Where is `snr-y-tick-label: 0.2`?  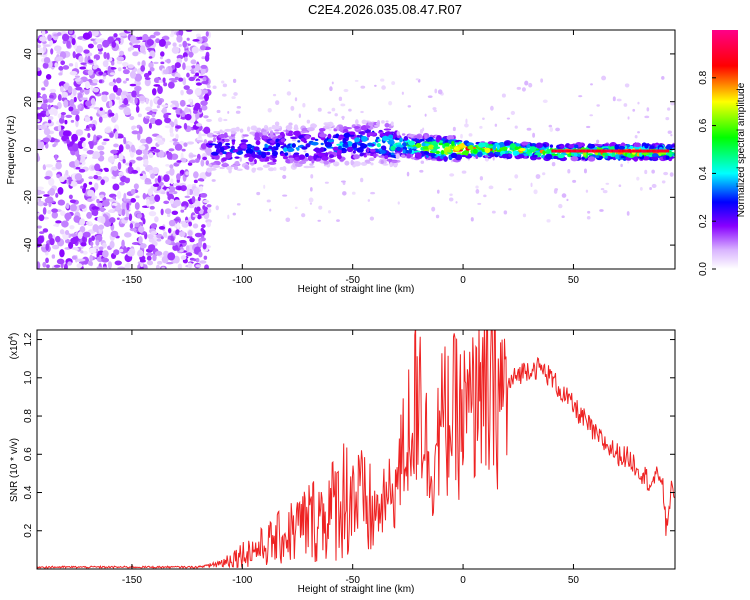 snr-y-tick-label: 0.2 is located at coordinates (28, 530).